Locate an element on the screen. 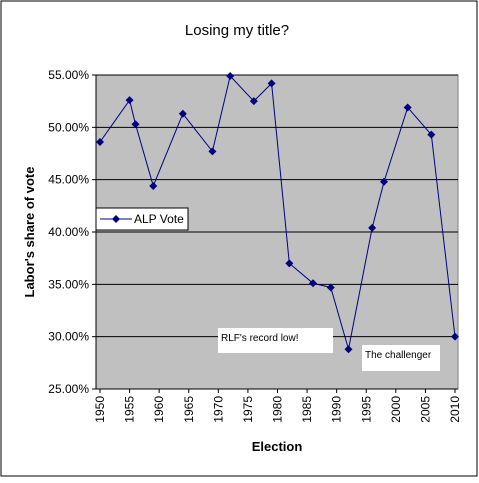  y-tick-label: 55.00% is located at coordinates (68, 75).